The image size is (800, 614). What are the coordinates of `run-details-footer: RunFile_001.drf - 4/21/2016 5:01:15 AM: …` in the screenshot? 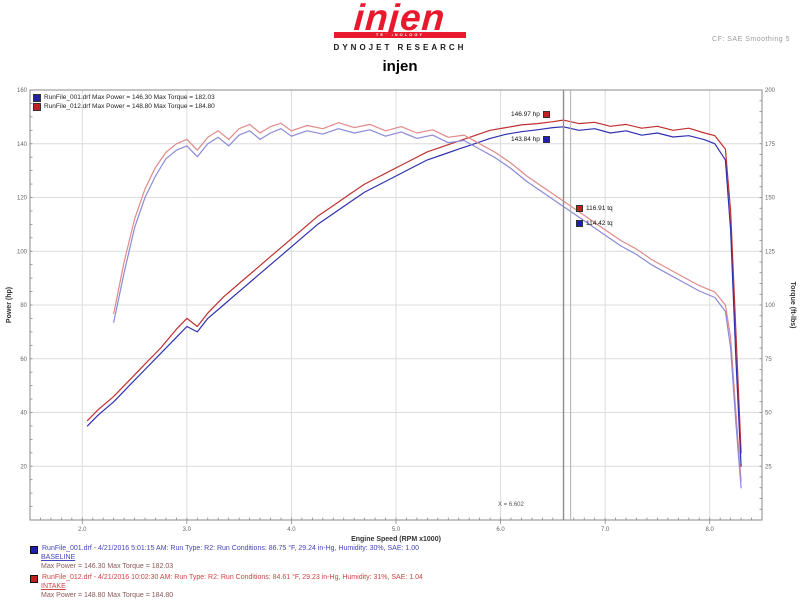 It's located at (402, 574).